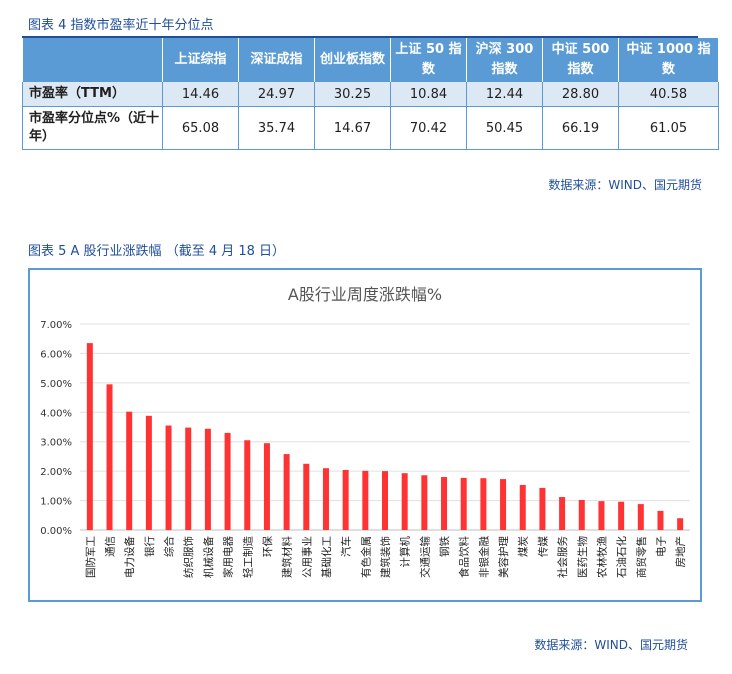  What do you see at coordinates (360, 37) in the screenshot?
I see `caption-rule` at bounding box center [360, 37].